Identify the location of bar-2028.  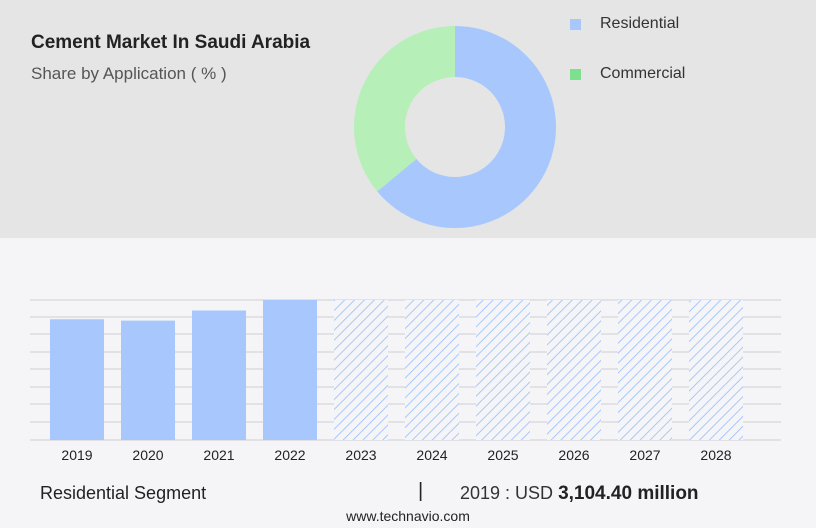
(716, 370).